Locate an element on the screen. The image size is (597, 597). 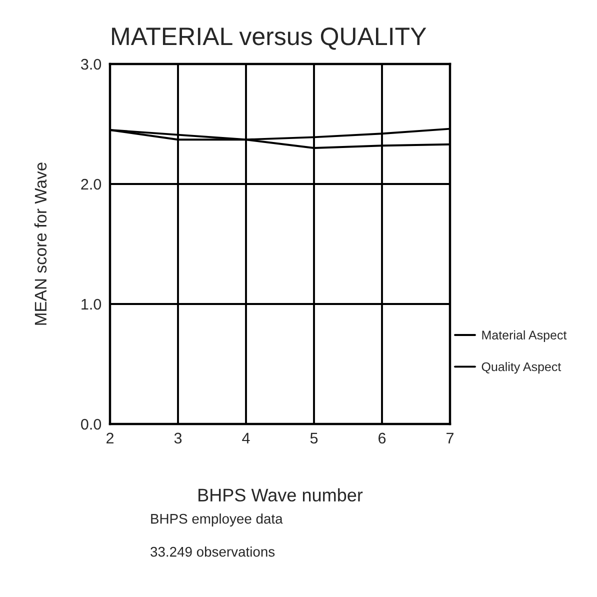
x-tick-label: 6 is located at coordinates (382, 438).